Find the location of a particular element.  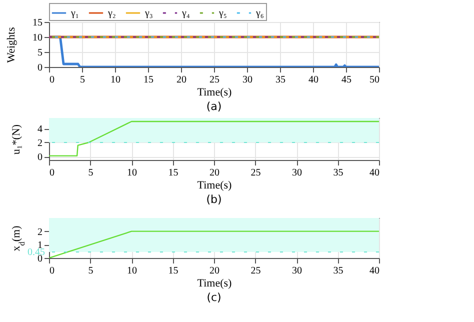

legend-label: γ₆ is located at coordinates (259, 13).